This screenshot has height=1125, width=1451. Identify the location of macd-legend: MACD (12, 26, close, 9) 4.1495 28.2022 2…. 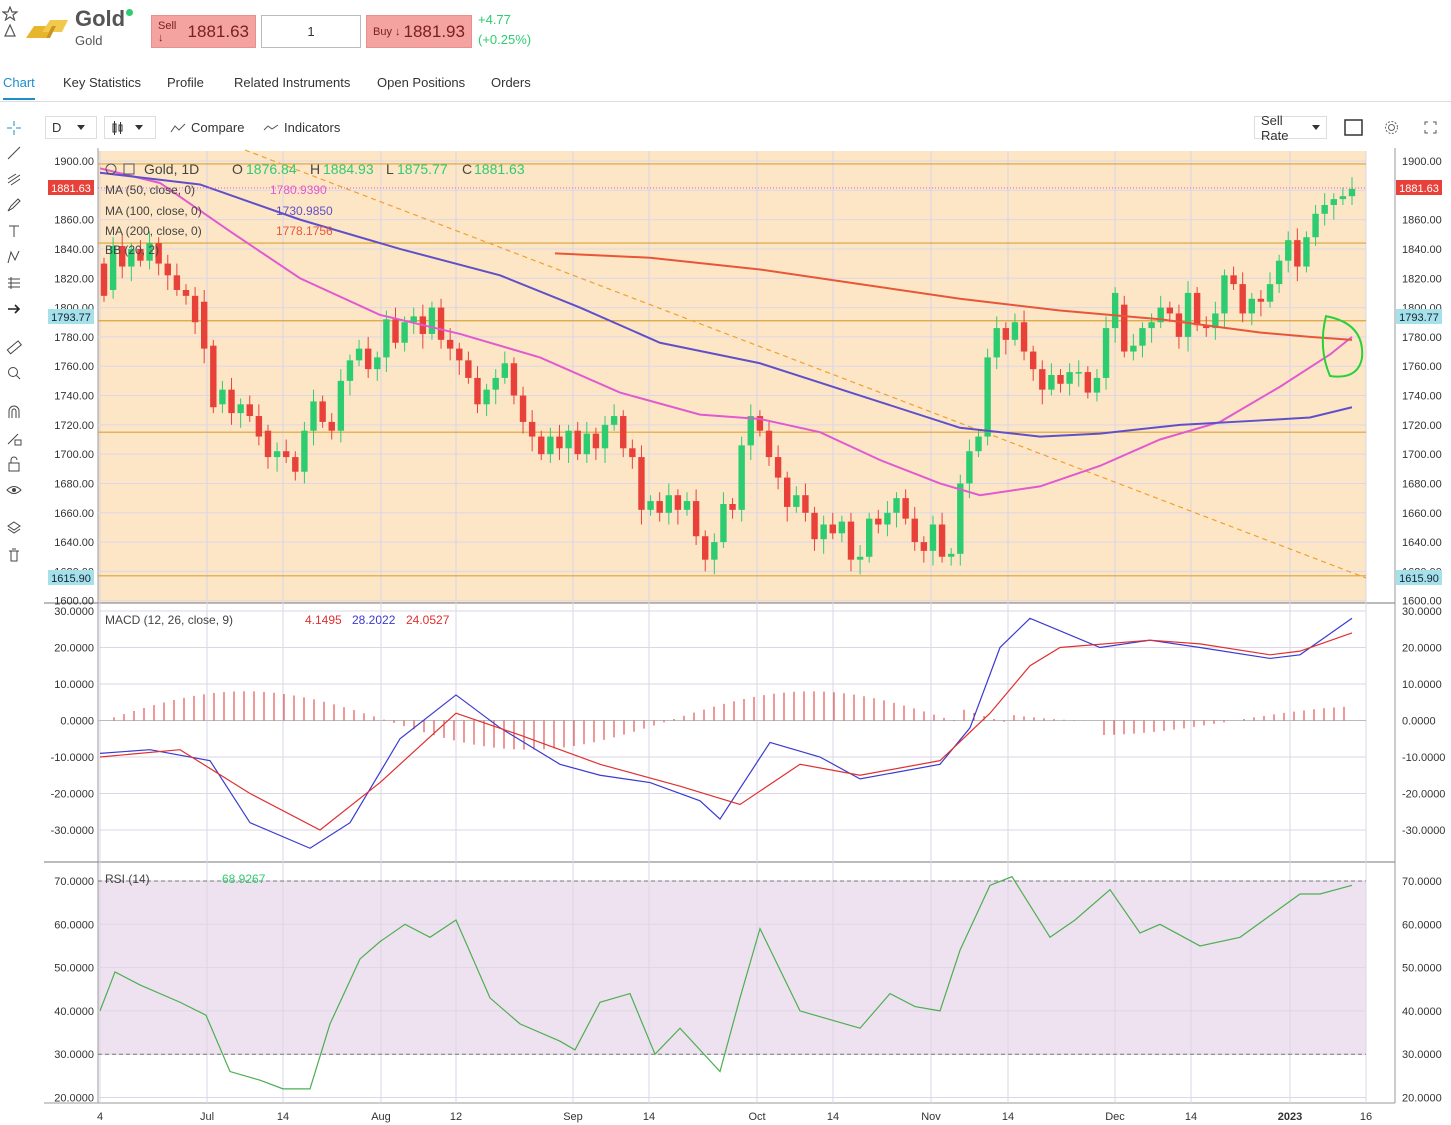
(277, 620).